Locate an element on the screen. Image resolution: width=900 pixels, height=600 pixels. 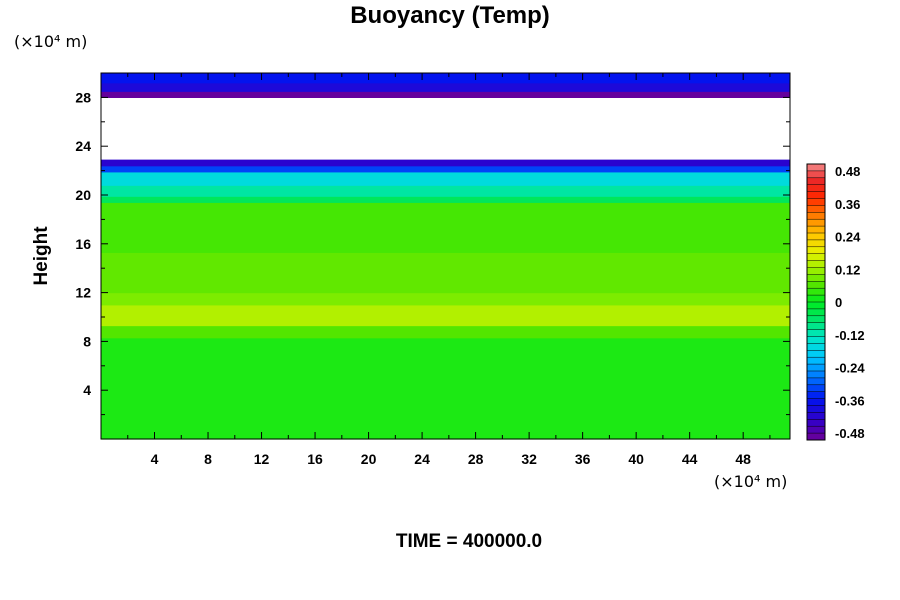
colorbar-tick-label: 0.24 is located at coordinates (848, 237).